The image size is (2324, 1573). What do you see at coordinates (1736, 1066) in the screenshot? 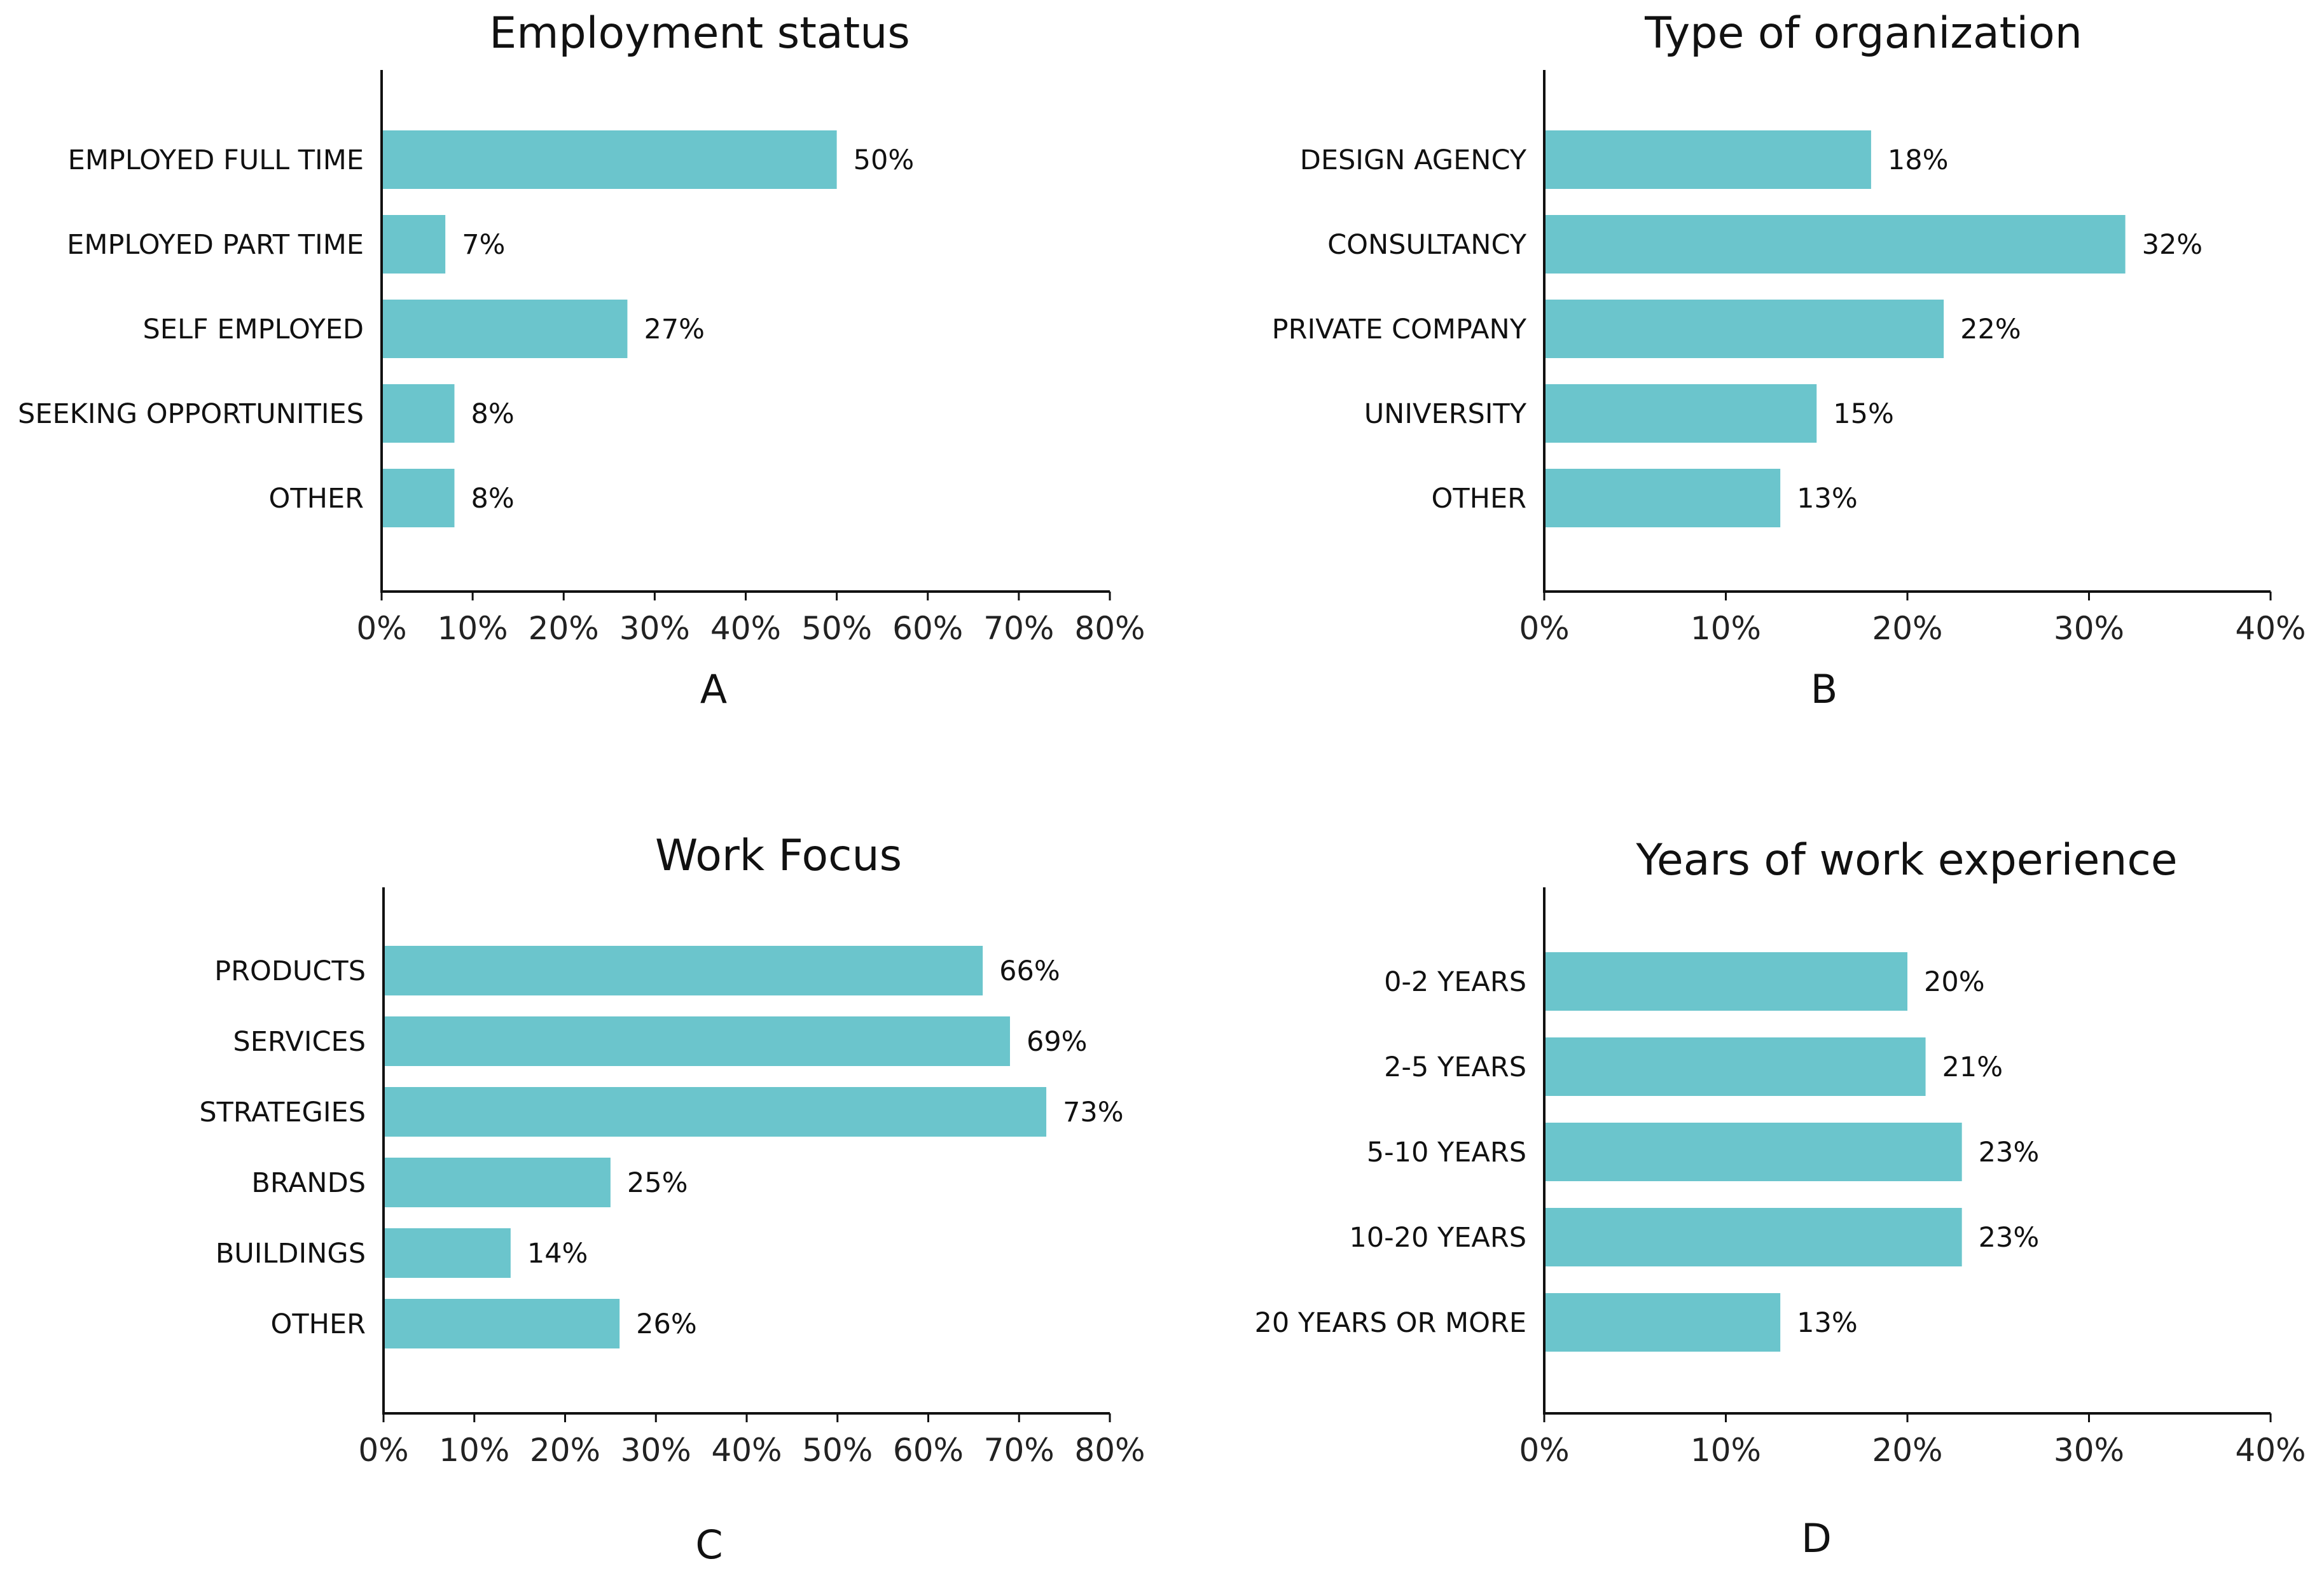
I see `bar-2-5-years` at bounding box center [1736, 1066].